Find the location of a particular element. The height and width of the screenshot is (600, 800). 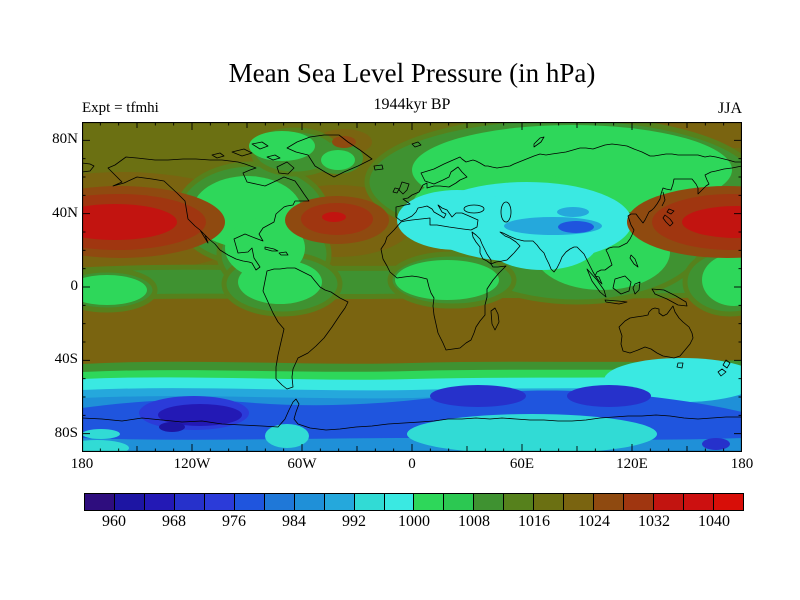

y-axis-tick-label: 80N is located at coordinates (65, 139).